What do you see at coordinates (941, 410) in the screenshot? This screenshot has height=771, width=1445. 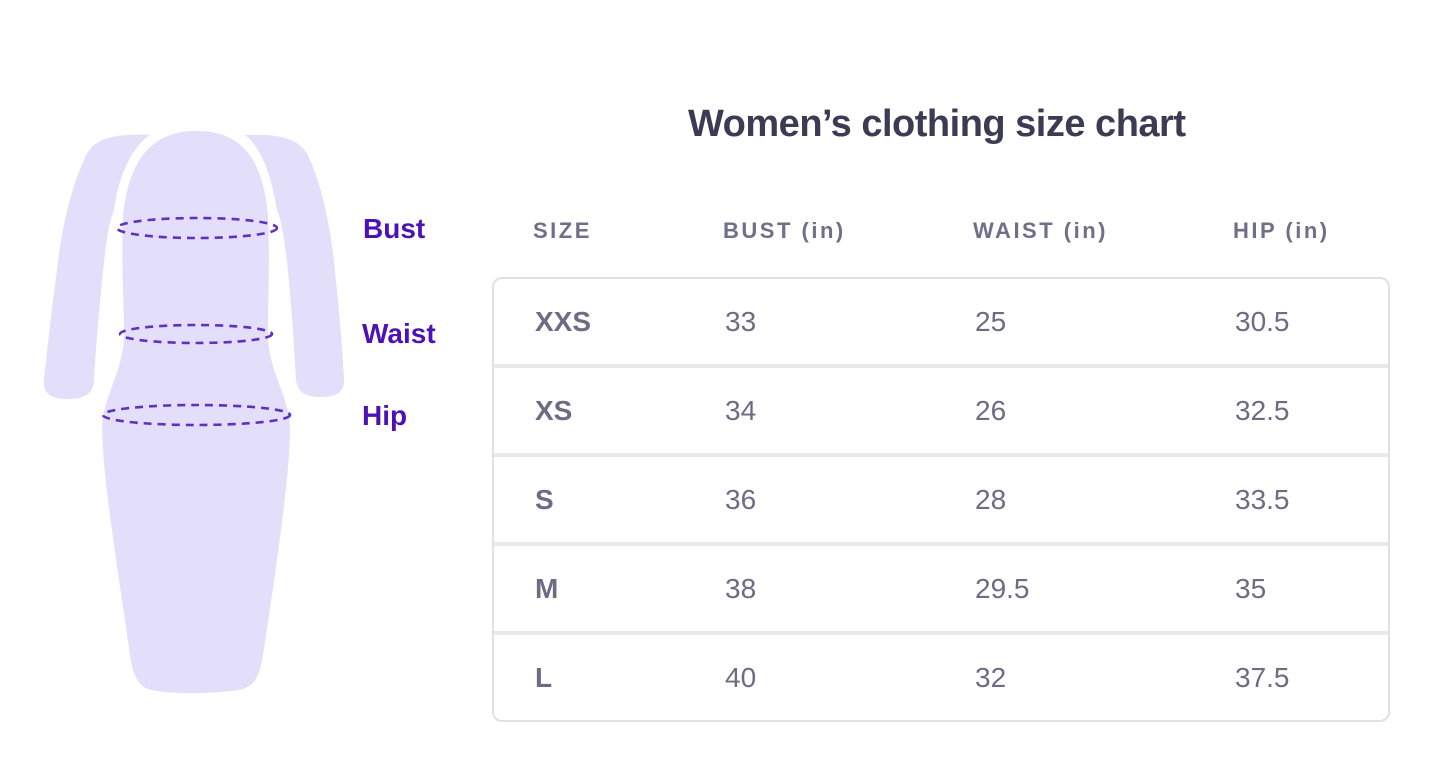 I see `table-row: XS 34 26 32.5` at bounding box center [941, 410].